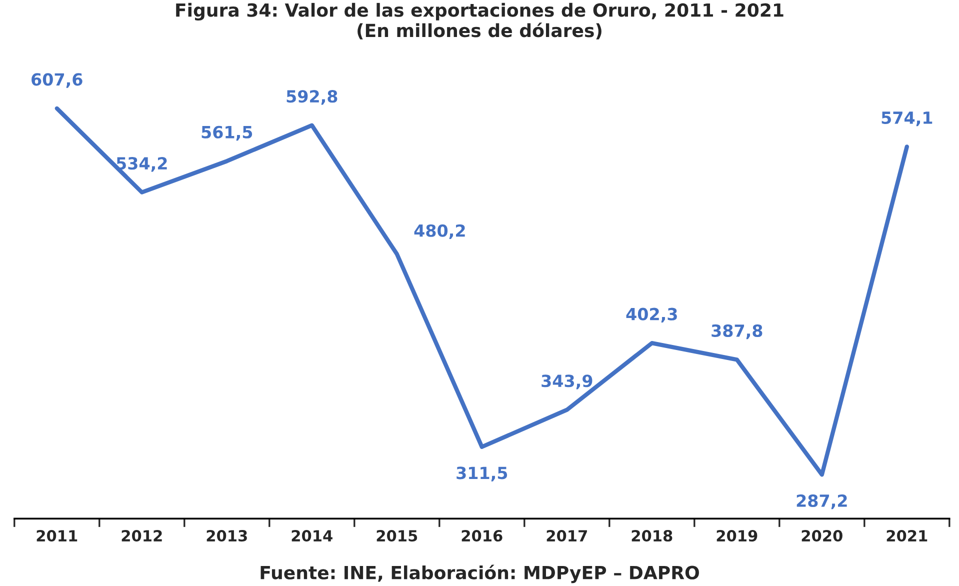 The width and height of the screenshot is (959, 586). What do you see at coordinates (227, 133) in the screenshot?
I see `data-label: 561,5` at bounding box center [227, 133].